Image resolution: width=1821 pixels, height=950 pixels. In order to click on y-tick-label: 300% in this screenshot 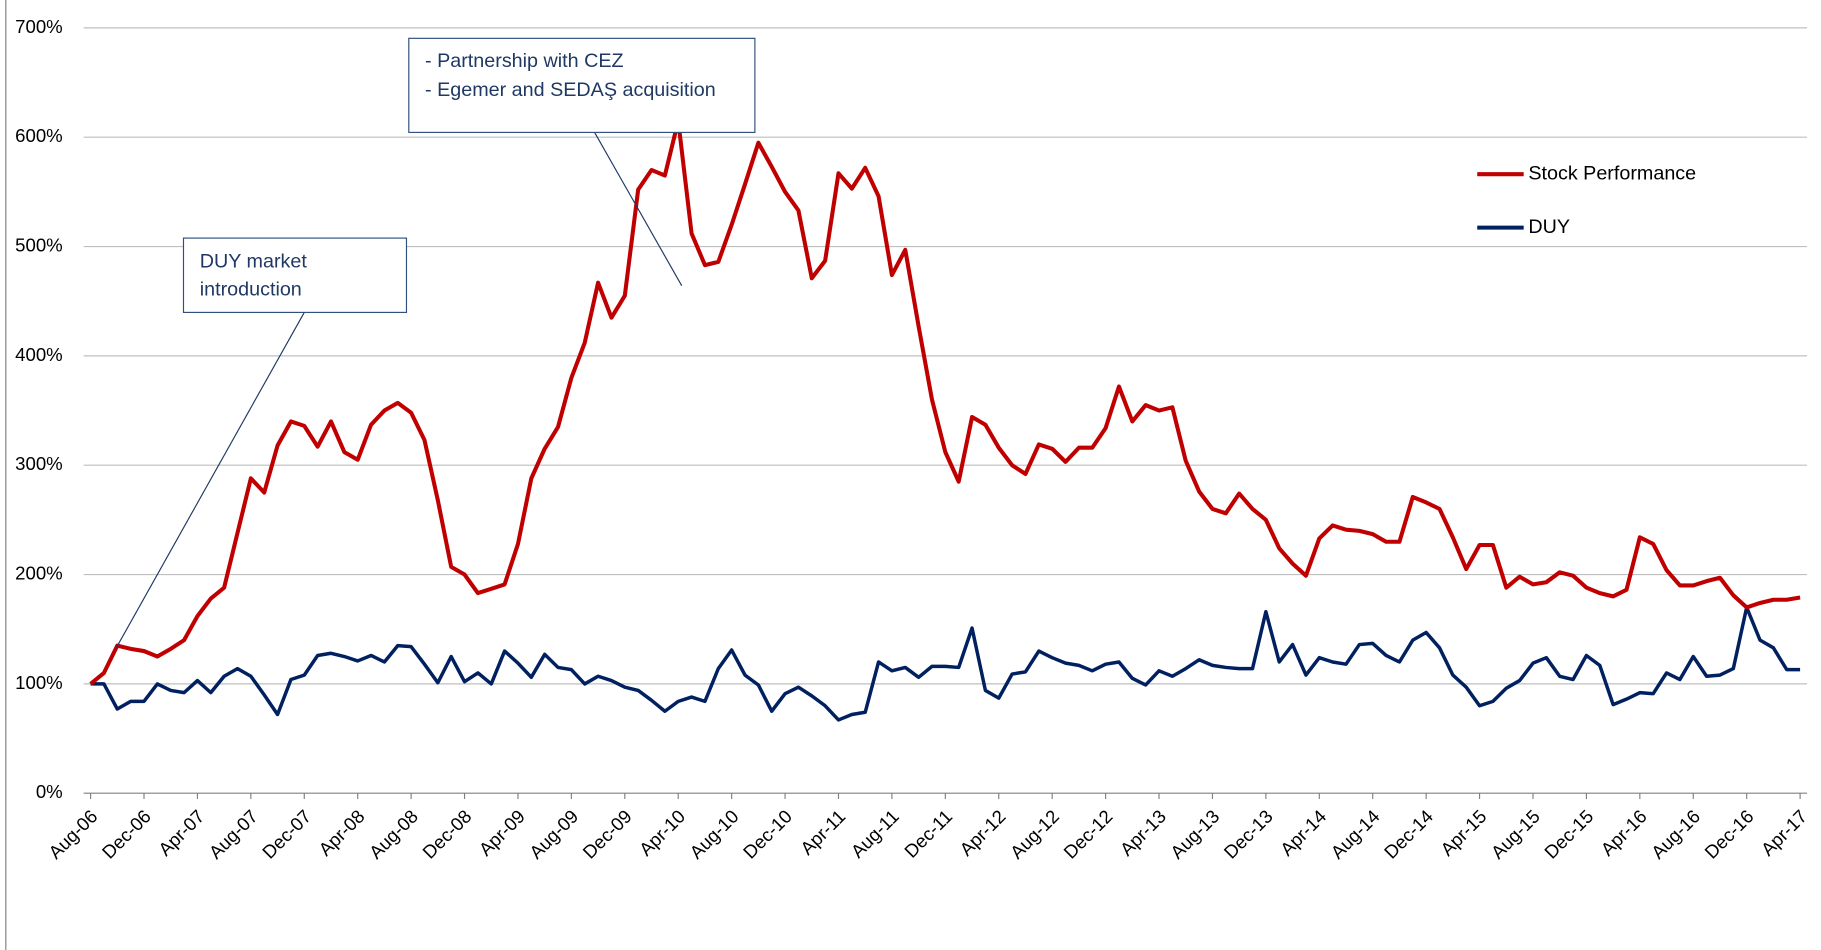, I will do `click(39, 463)`.